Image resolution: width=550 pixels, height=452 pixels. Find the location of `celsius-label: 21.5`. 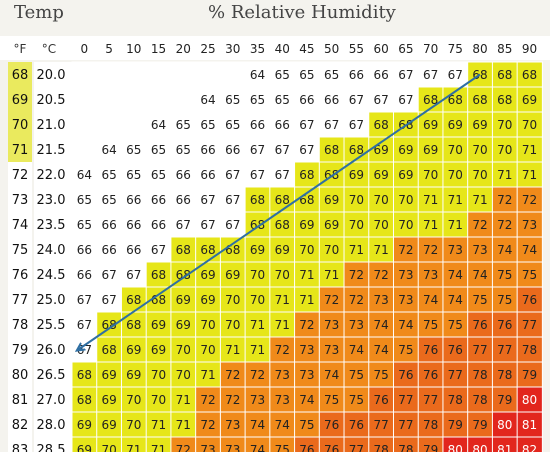

celsius-label: 21.5 is located at coordinates (51, 150).